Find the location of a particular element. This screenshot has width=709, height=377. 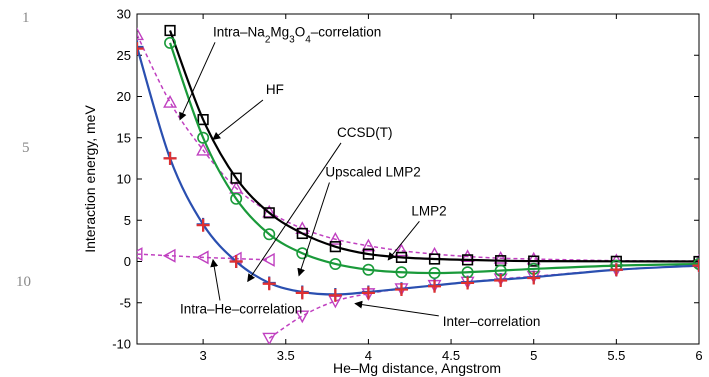

annotation-label: Intra–He–correlation is located at coordinates (241, 308).